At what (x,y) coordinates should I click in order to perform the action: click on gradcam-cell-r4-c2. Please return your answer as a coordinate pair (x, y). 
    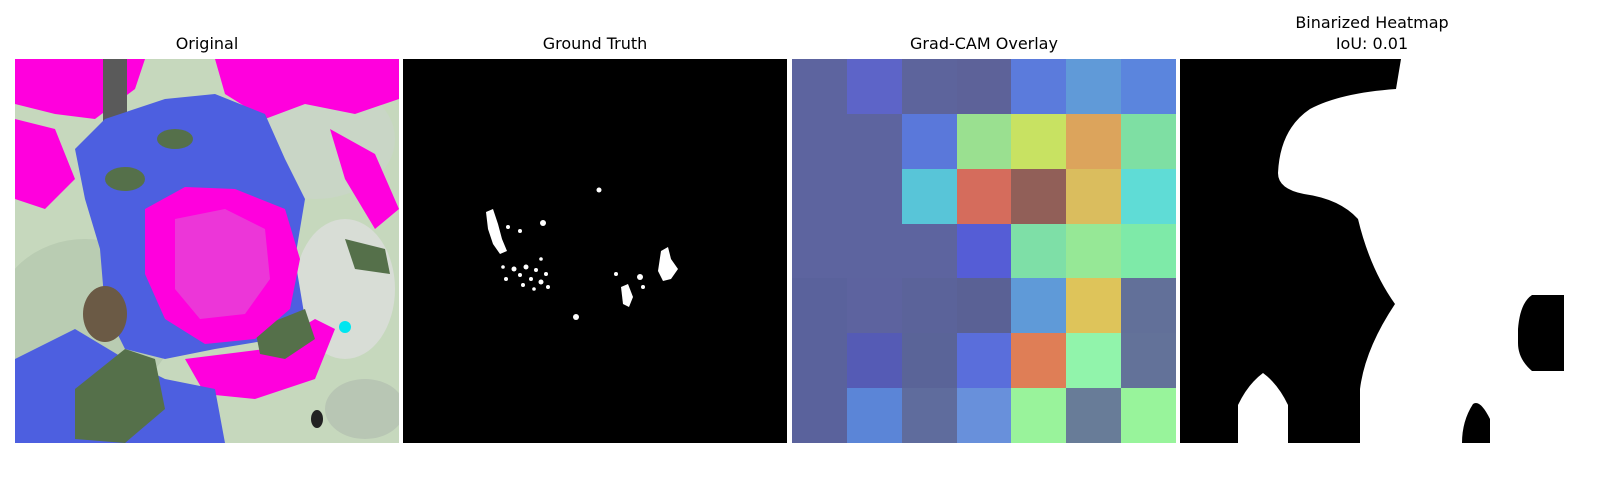
    Looking at the image, I should click on (929, 305).